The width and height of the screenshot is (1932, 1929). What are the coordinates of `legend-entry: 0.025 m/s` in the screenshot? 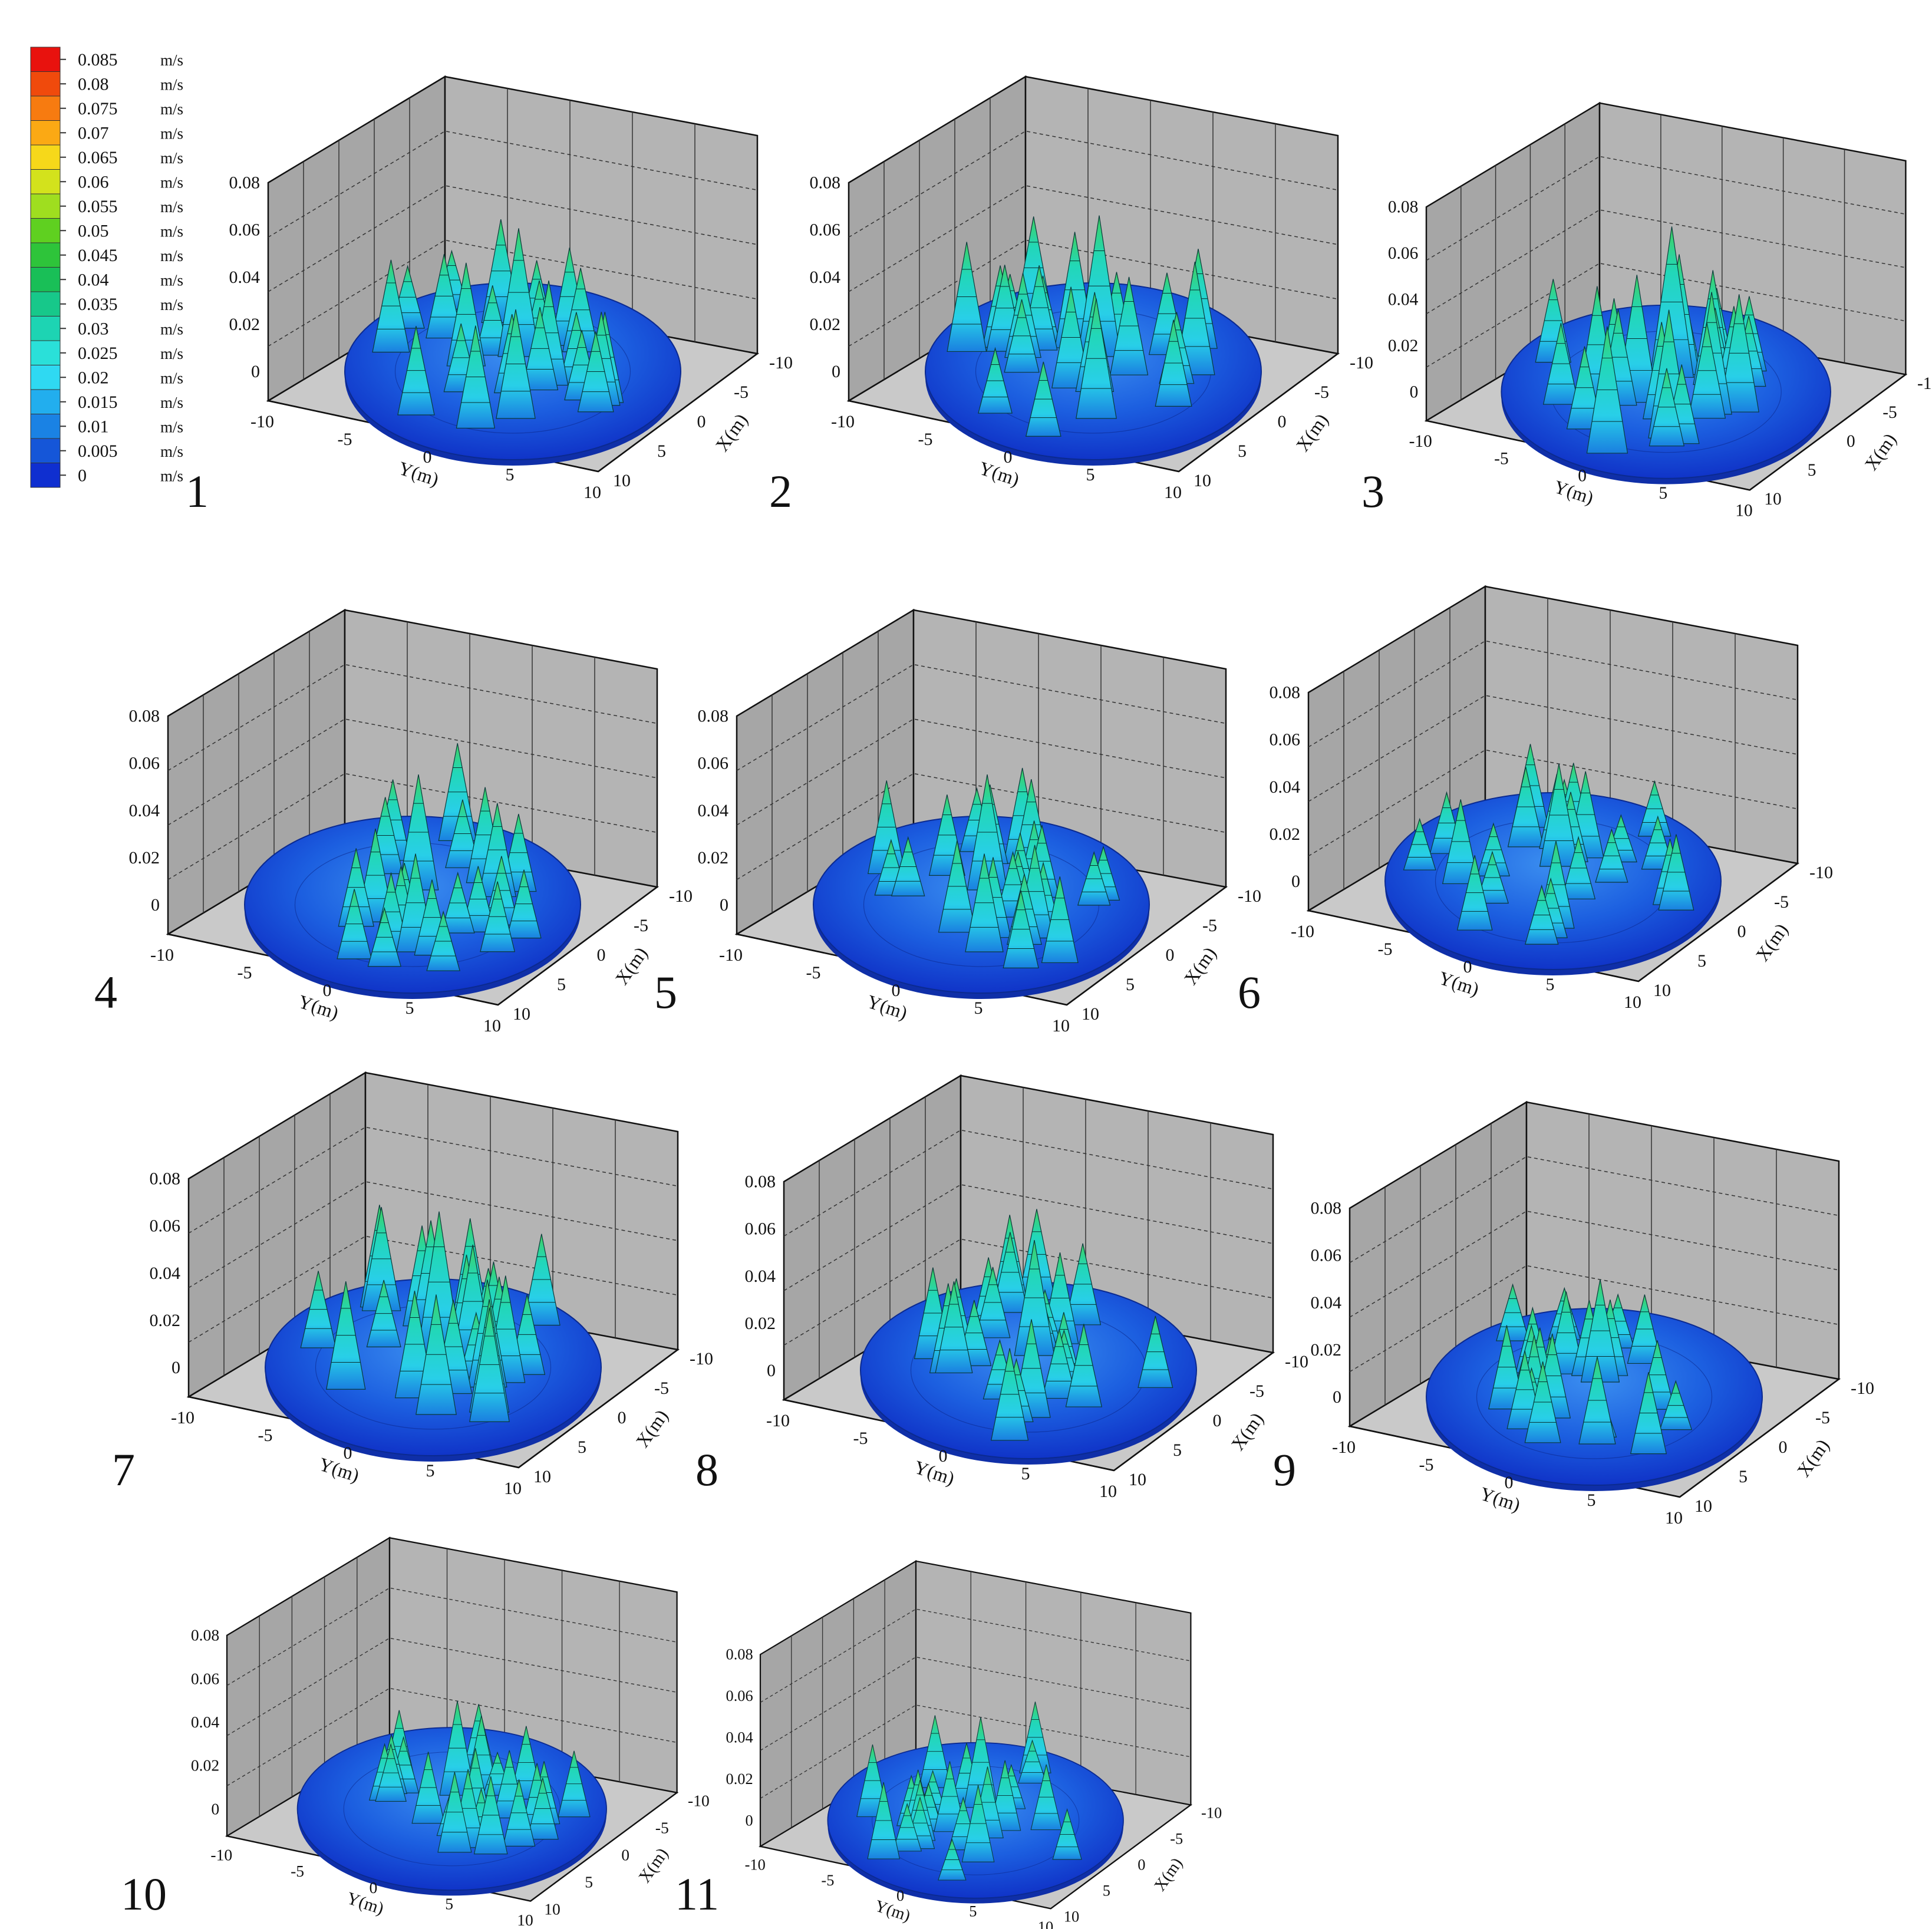 It's located at (106, 352).